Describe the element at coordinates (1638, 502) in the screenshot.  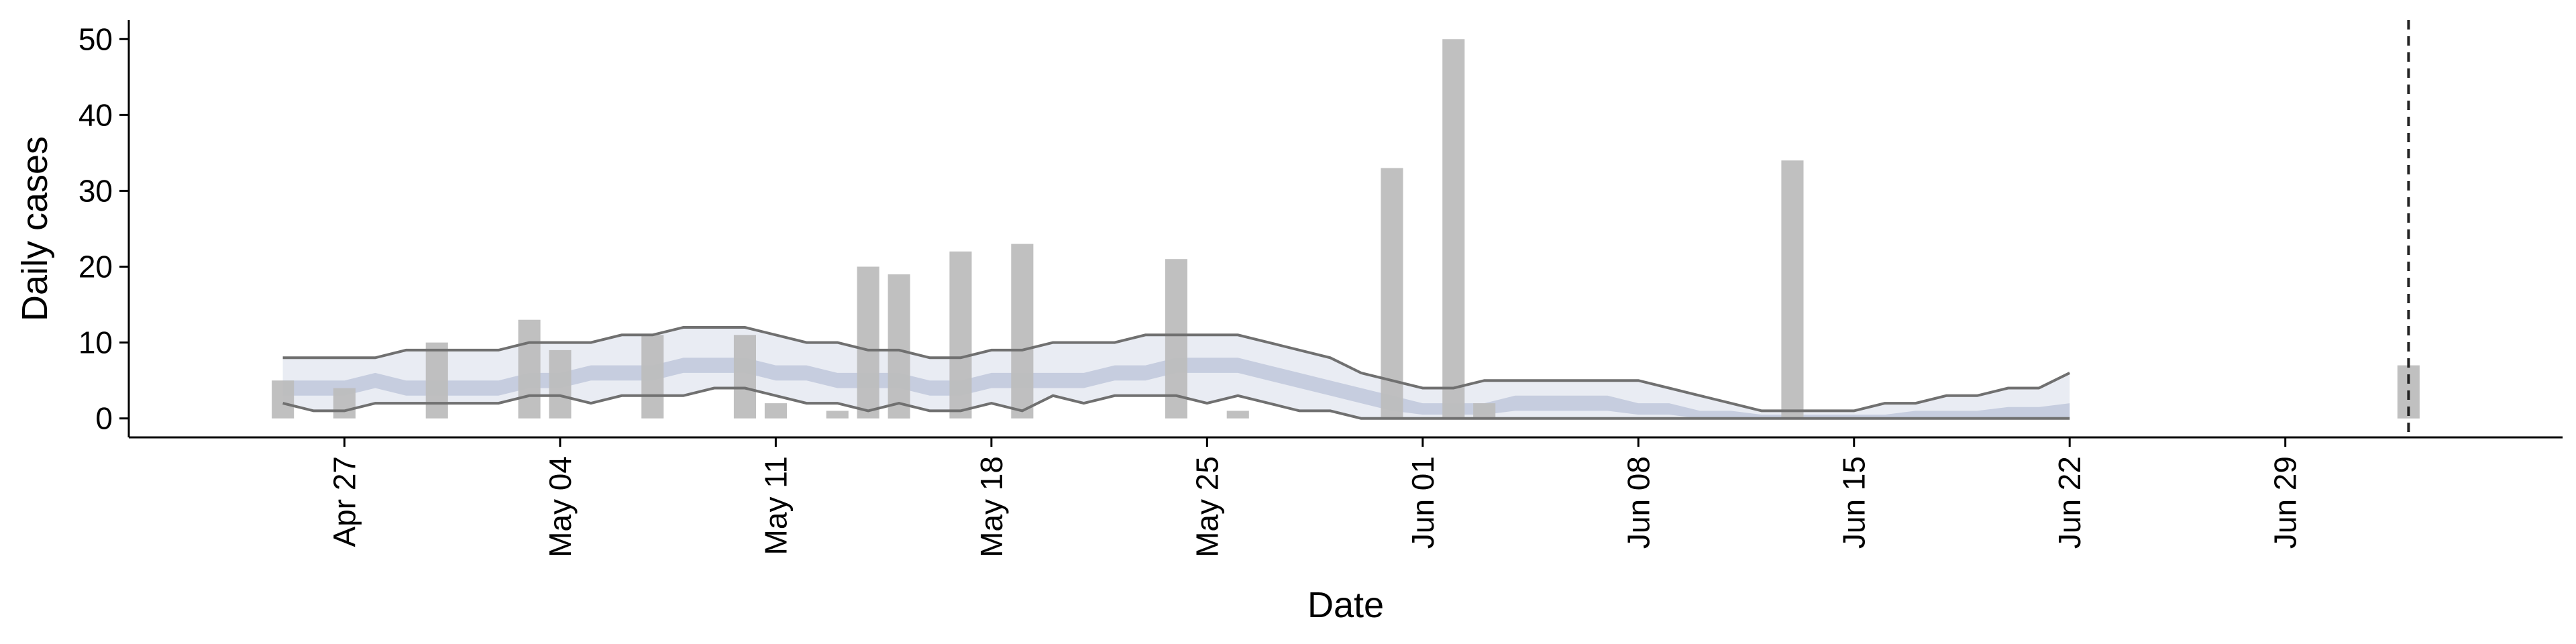
I see `x-tick-label: Jun 08` at that location.